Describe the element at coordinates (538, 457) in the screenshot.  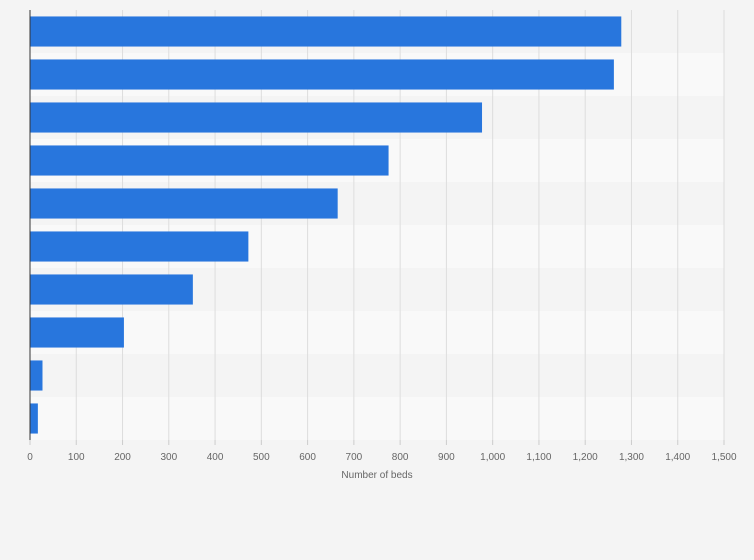
I see `x-tick-label: 1,100` at that location.